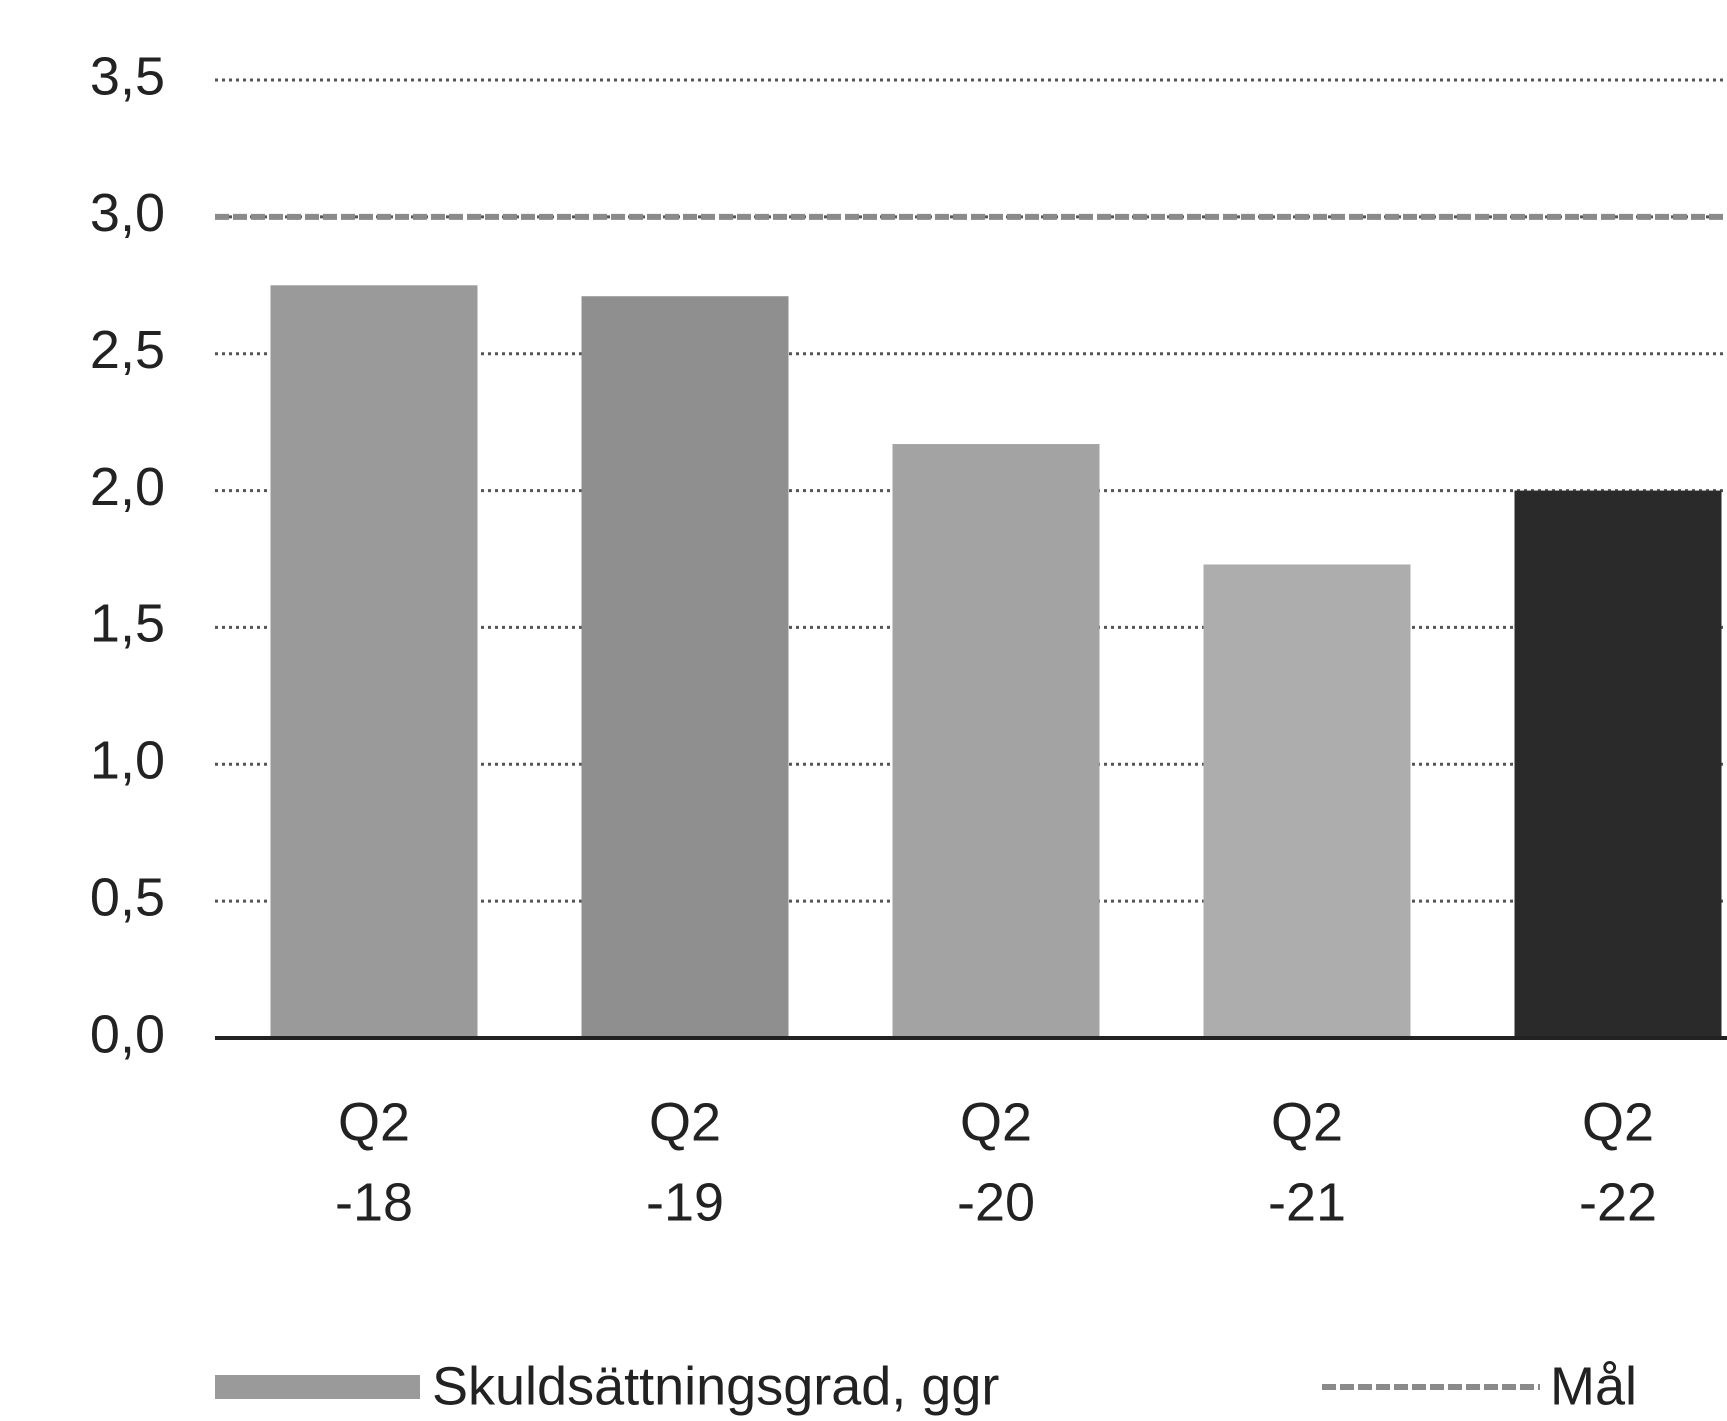 Image resolution: width=1727 pixels, height=1421 pixels. Describe the element at coordinates (1307, 1202) in the screenshot. I see `x-tick-label: -21` at that location.